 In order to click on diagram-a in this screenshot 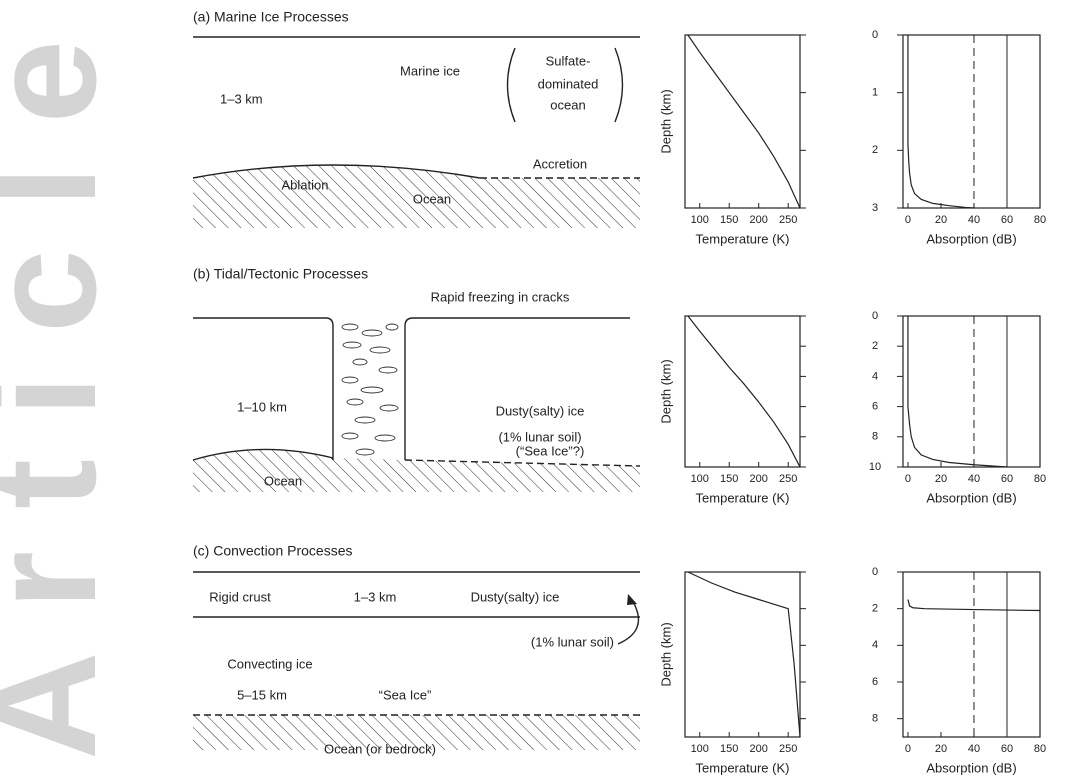, I will do `click(416, 132)`.